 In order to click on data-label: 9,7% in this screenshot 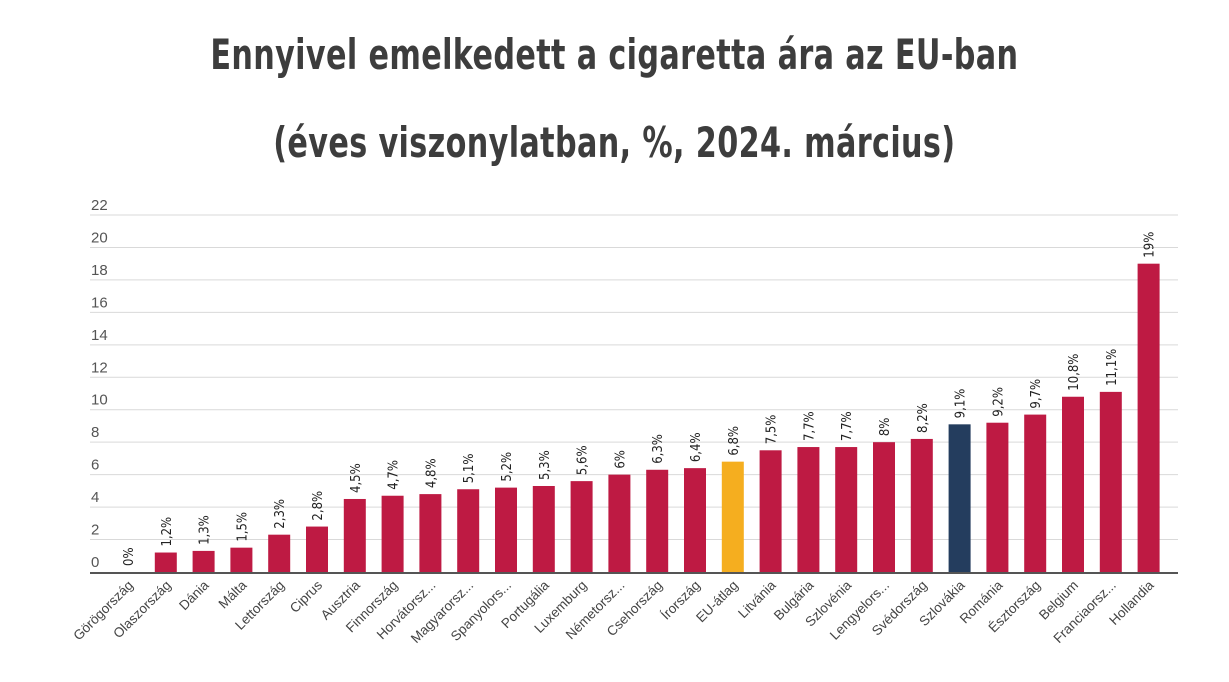, I will do `click(1036, 394)`.